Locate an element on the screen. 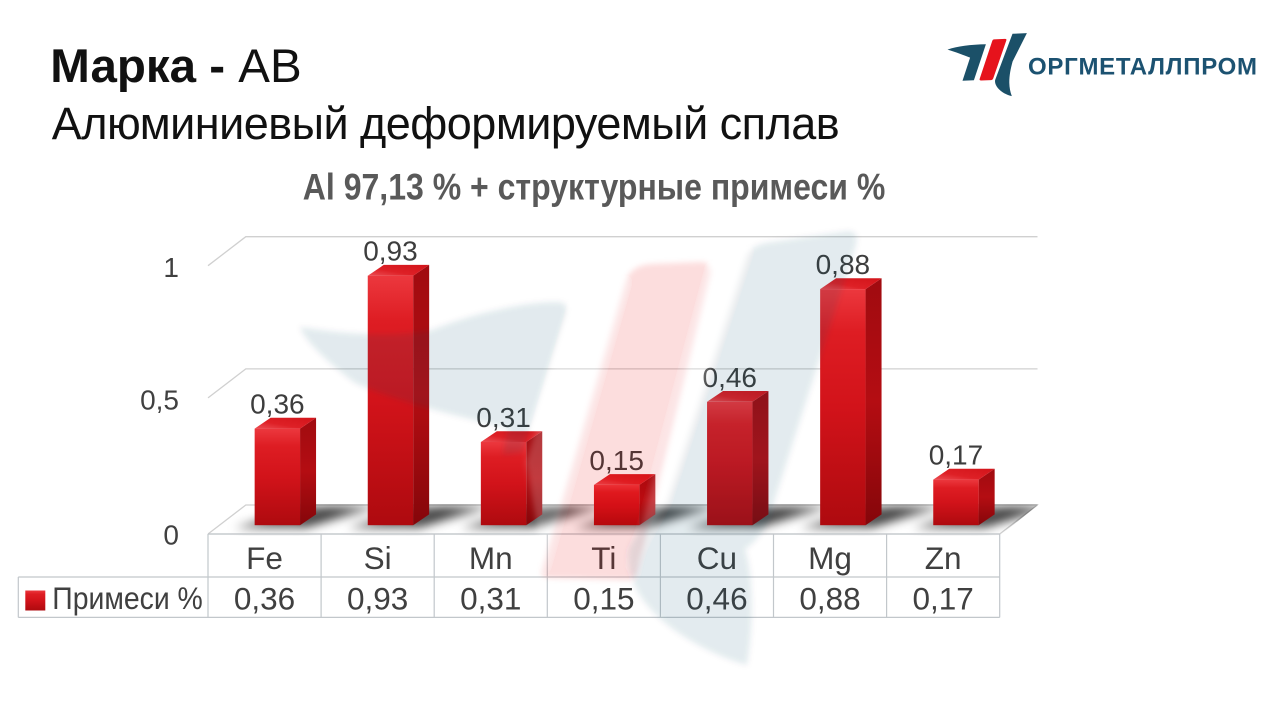 The height and width of the screenshot is (720, 1280). svg-text: Fe is located at coordinates (264, 558).